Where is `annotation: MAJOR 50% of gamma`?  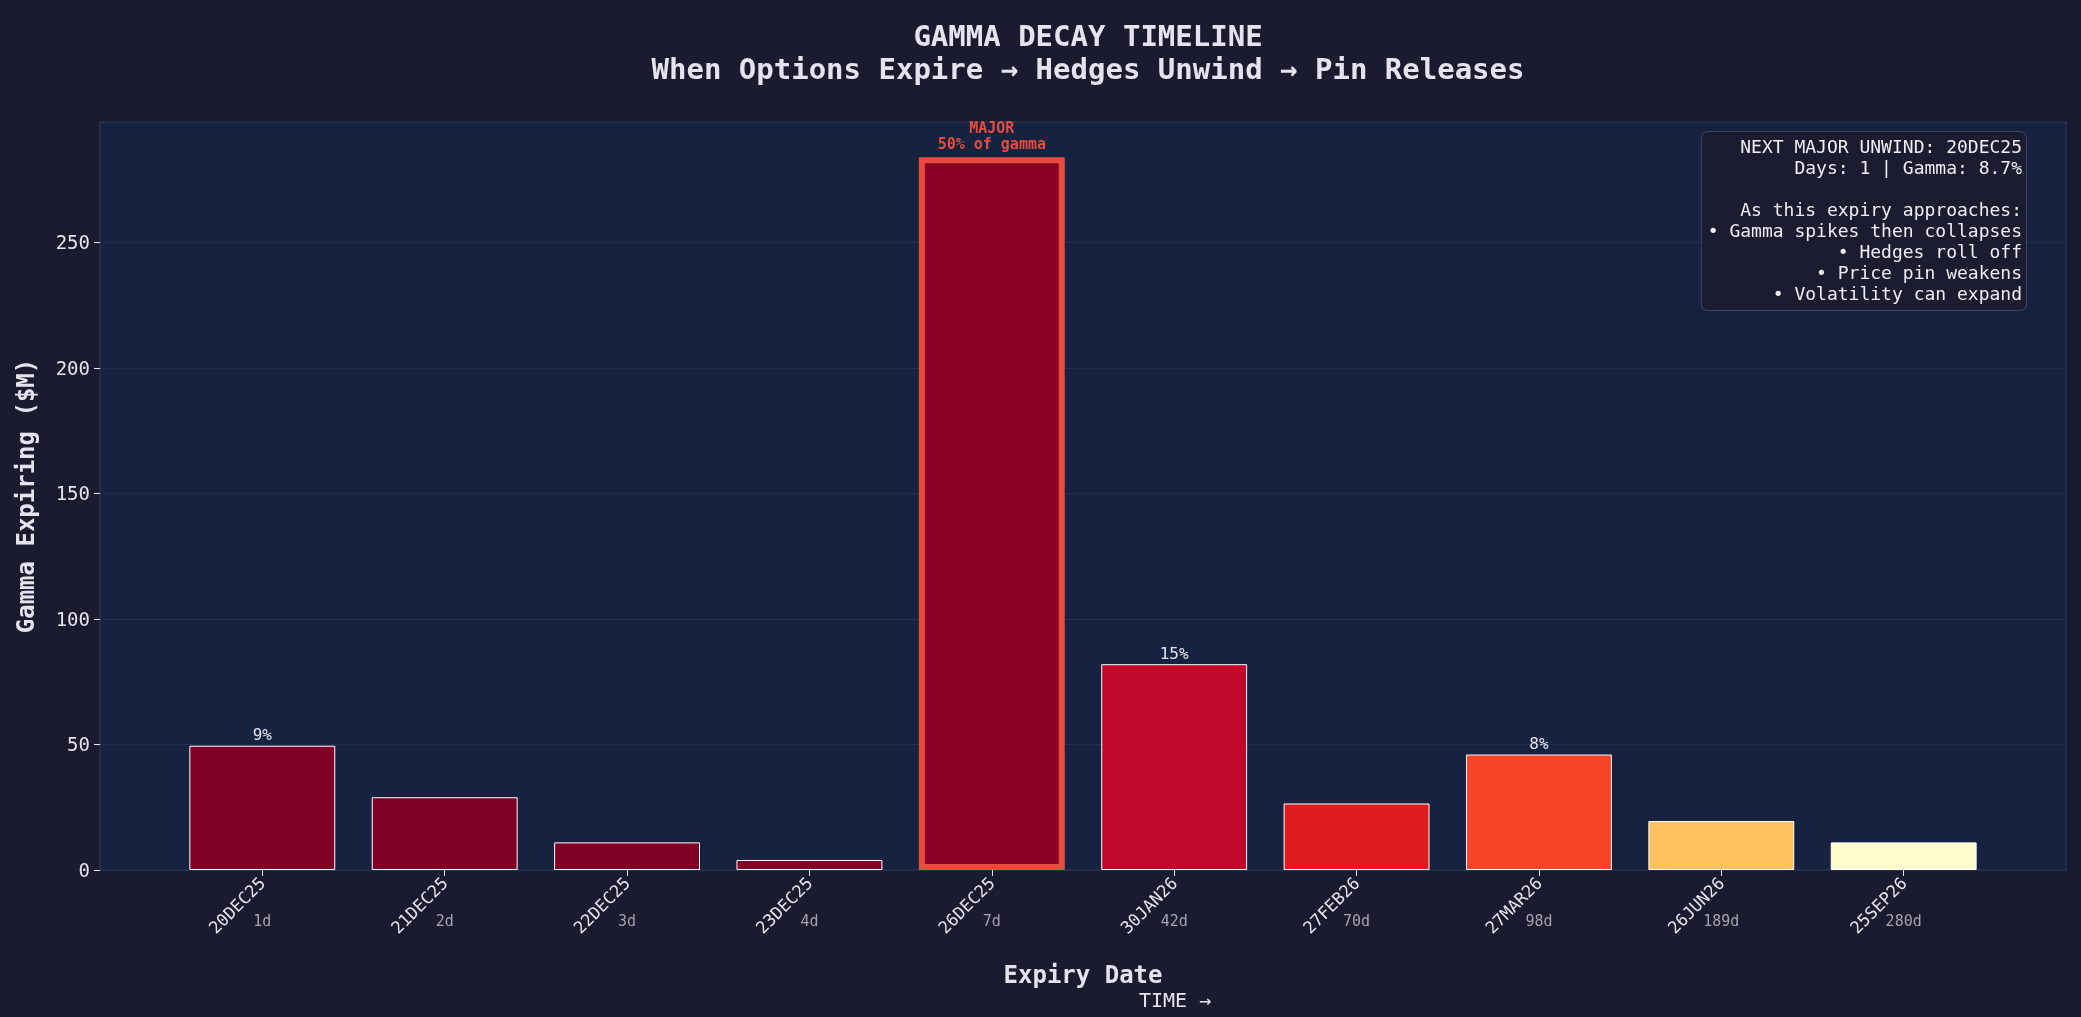 annotation: MAJOR 50% of gamma is located at coordinates (991, 136).